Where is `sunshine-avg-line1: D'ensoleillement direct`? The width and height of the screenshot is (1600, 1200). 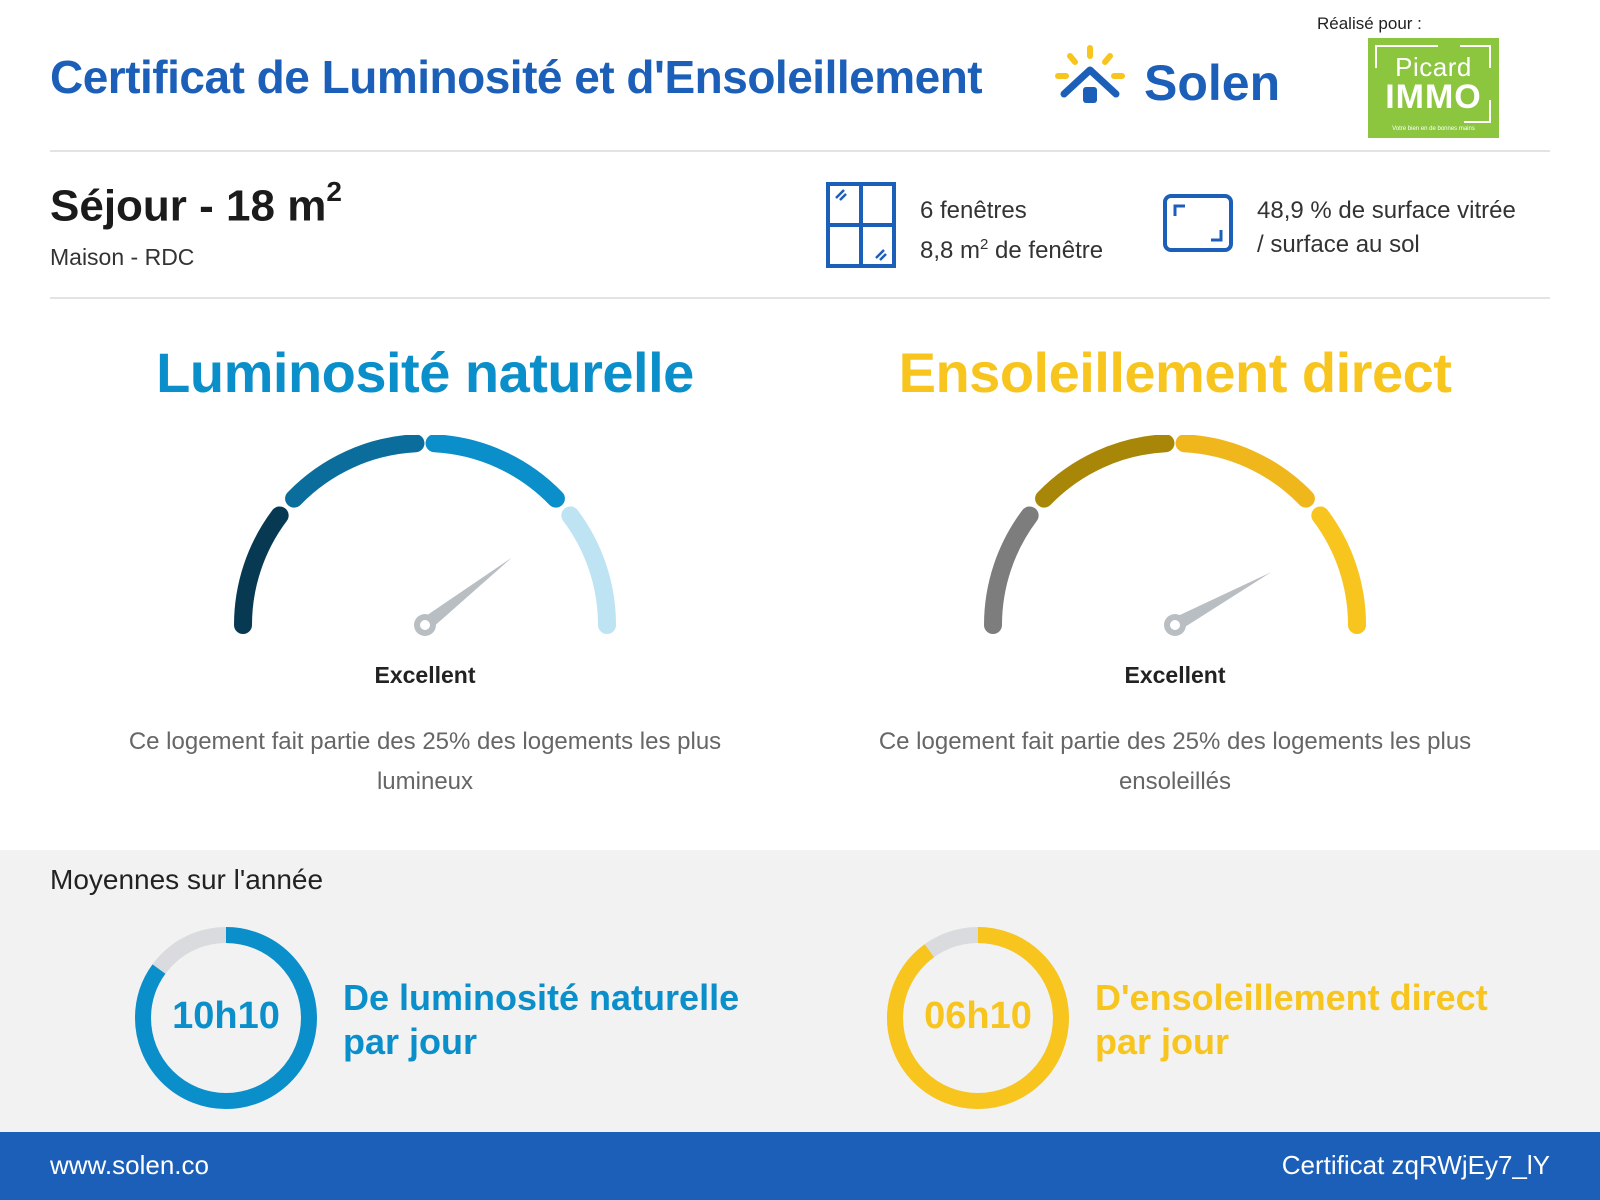
sunshine-avg-line1: D'ensoleillement direct is located at coordinates (1291, 997).